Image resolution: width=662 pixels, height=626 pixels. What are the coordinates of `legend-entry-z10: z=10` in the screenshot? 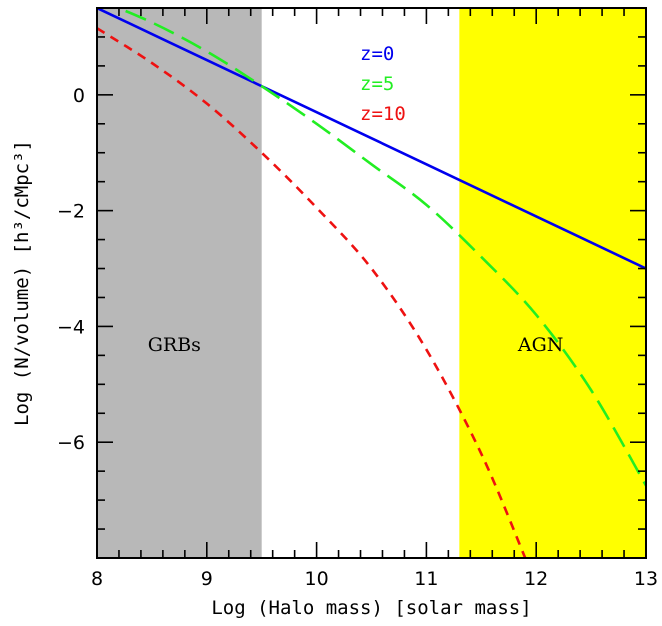 It's located at (383, 114).